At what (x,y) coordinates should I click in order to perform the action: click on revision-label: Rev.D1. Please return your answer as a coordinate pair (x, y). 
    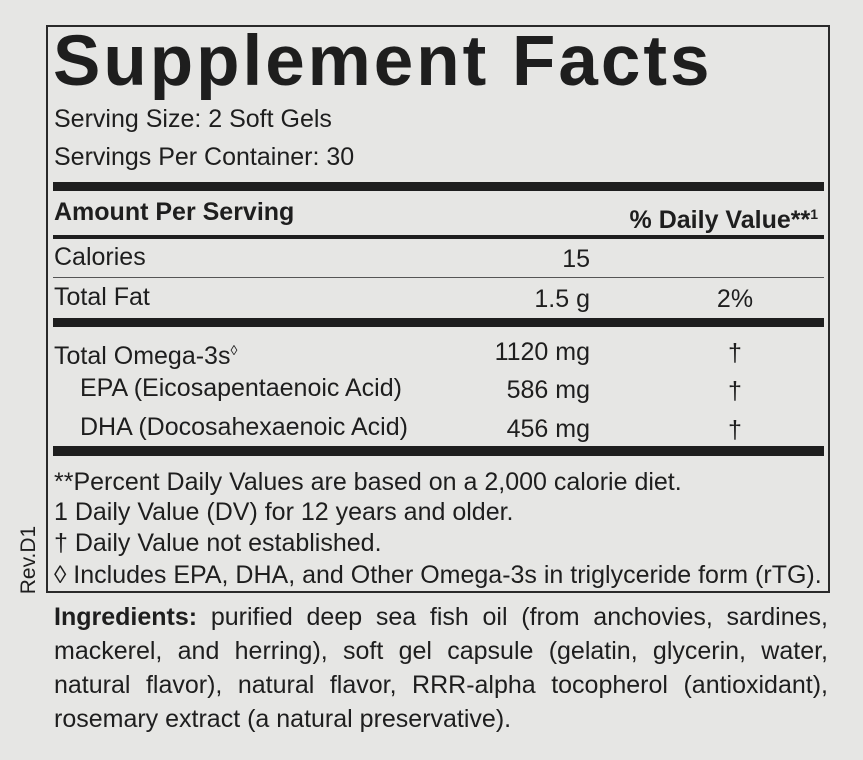
    Looking at the image, I should click on (28, 560).